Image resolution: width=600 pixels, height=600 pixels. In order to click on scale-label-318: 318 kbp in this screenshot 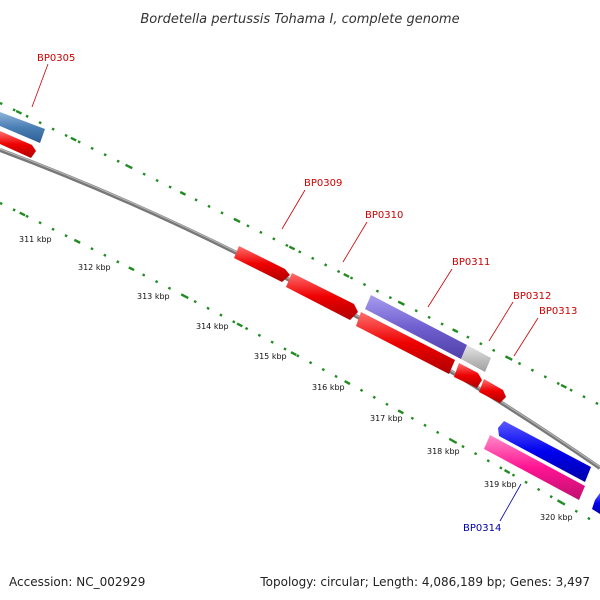, I will do `click(443, 451)`.